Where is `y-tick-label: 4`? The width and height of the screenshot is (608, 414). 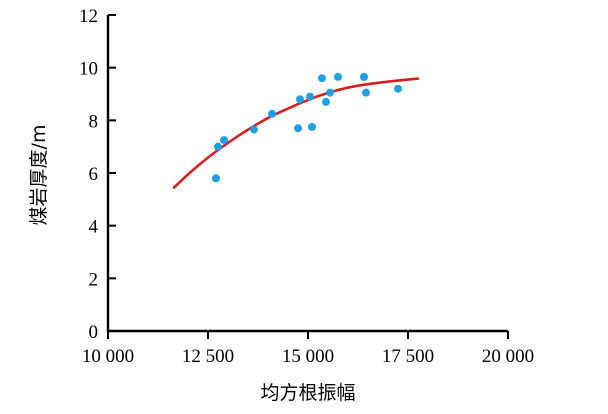
y-tick-label: 4 is located at coordinates (94, 227).